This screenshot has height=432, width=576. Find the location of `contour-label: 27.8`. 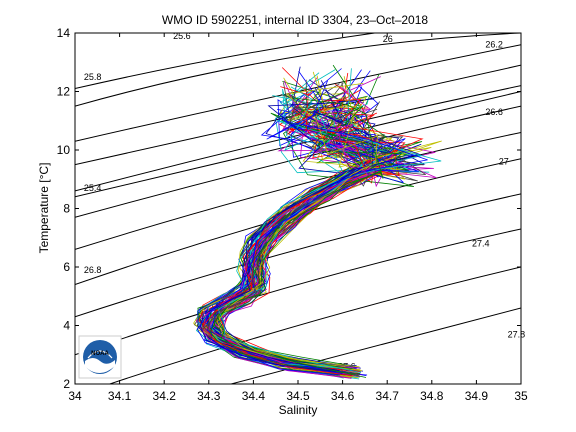

contour-label: 27.8 is located at coordinates (517, 334).